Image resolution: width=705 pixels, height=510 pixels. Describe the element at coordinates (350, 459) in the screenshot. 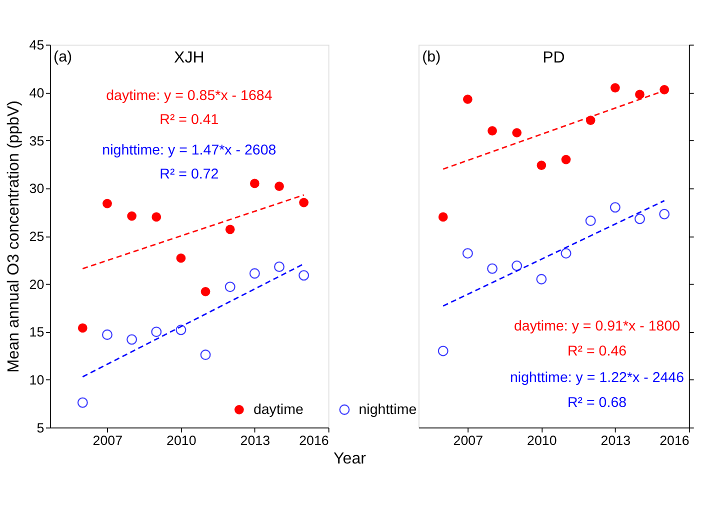

I see `x-axis-title: Year` at that location.